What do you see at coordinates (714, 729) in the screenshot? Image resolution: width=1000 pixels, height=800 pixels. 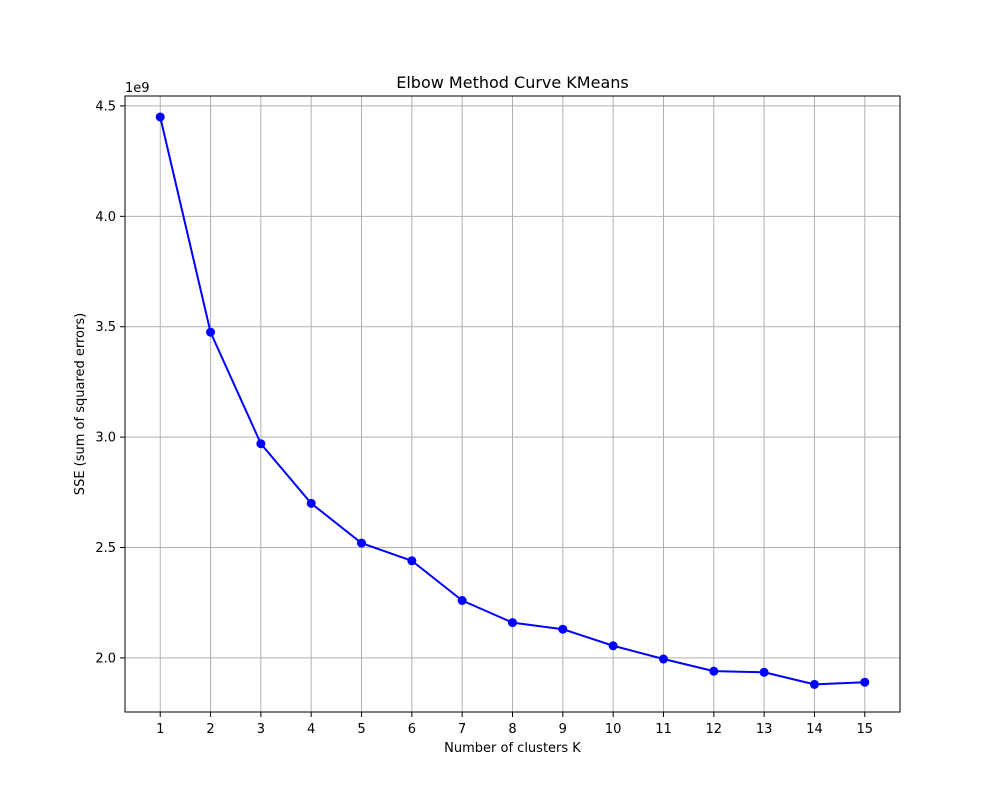 I see `x-tick-label: 12` at bounding box center [714, 729].